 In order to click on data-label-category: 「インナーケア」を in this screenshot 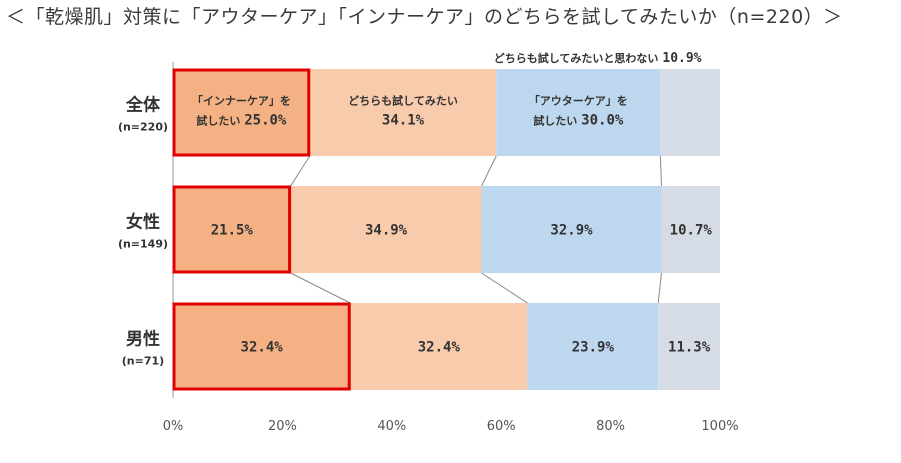, I will do `click(241, 101)`.